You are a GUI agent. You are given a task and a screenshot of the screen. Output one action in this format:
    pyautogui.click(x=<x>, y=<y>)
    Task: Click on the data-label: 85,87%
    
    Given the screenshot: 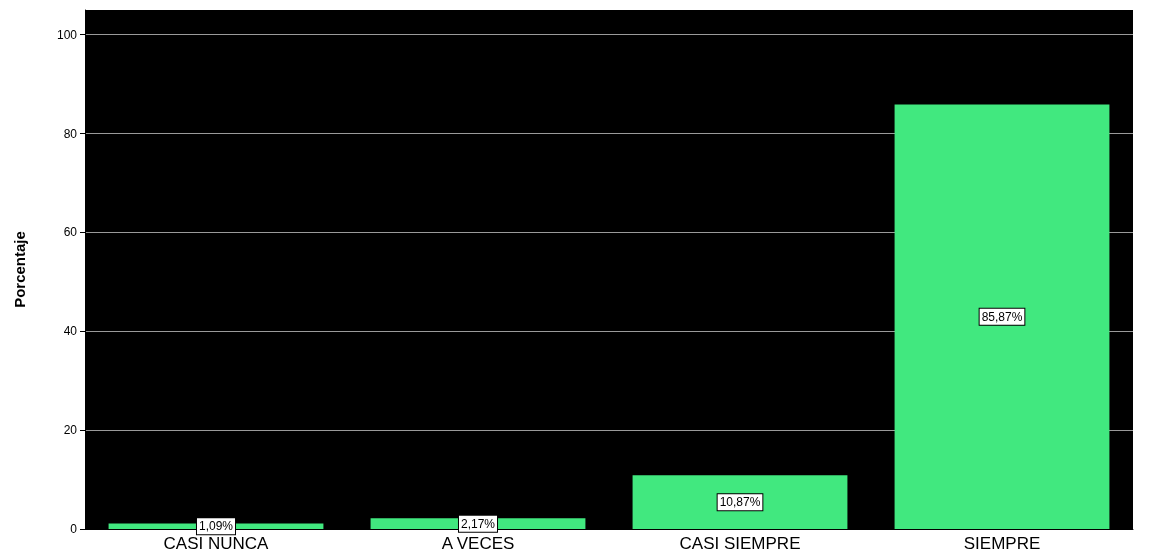 What is the action you would take?
    pyautogui.click(x=1002, y=316)
    